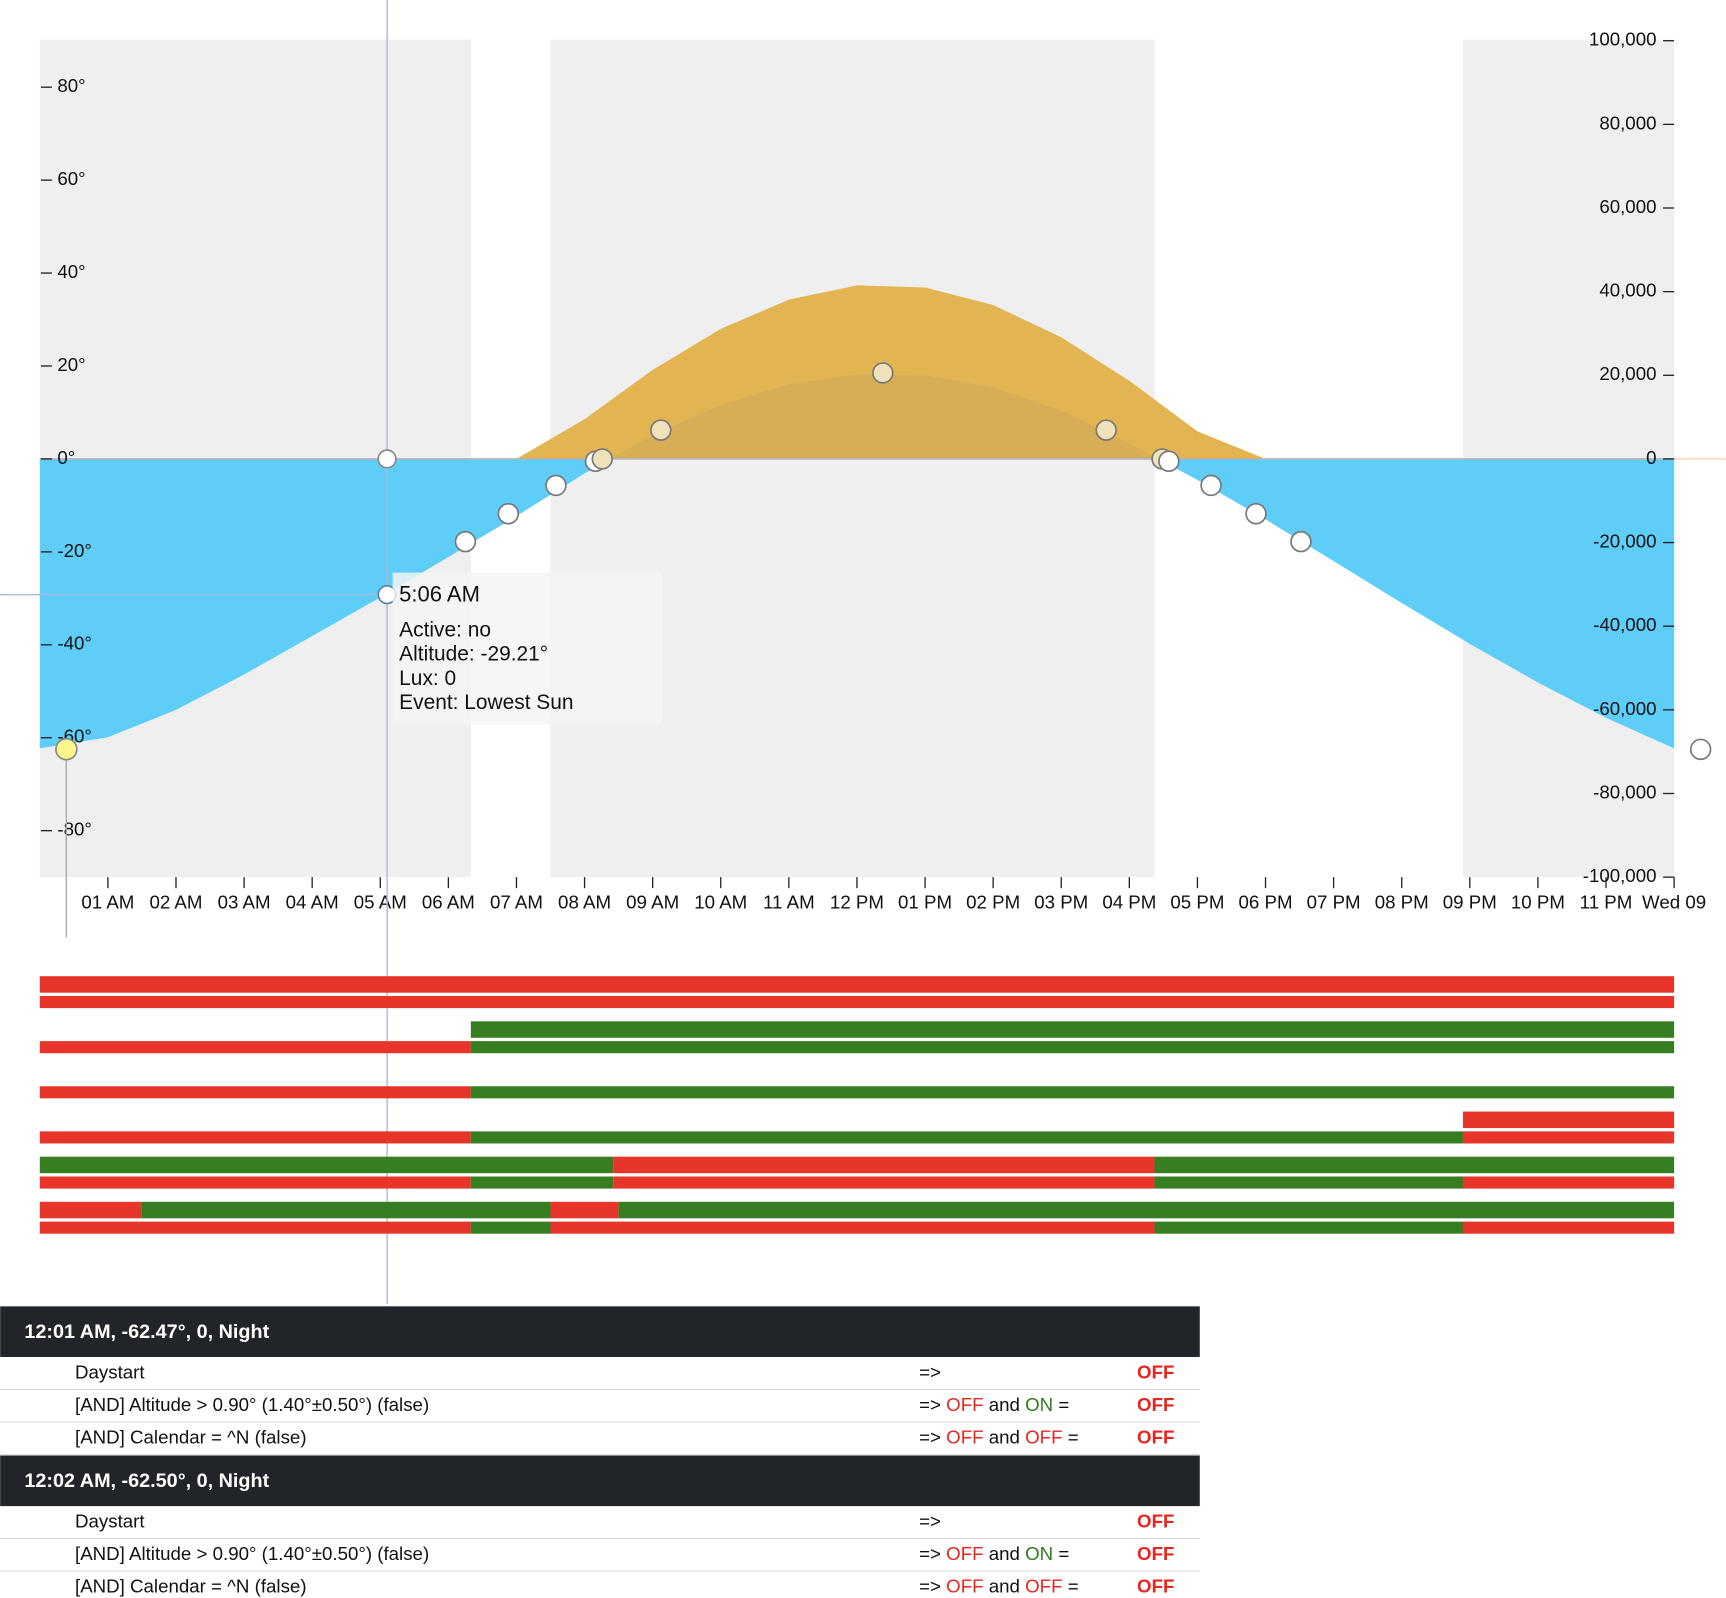  I want to click on y-tick-label: -80°, so click(74, 829).